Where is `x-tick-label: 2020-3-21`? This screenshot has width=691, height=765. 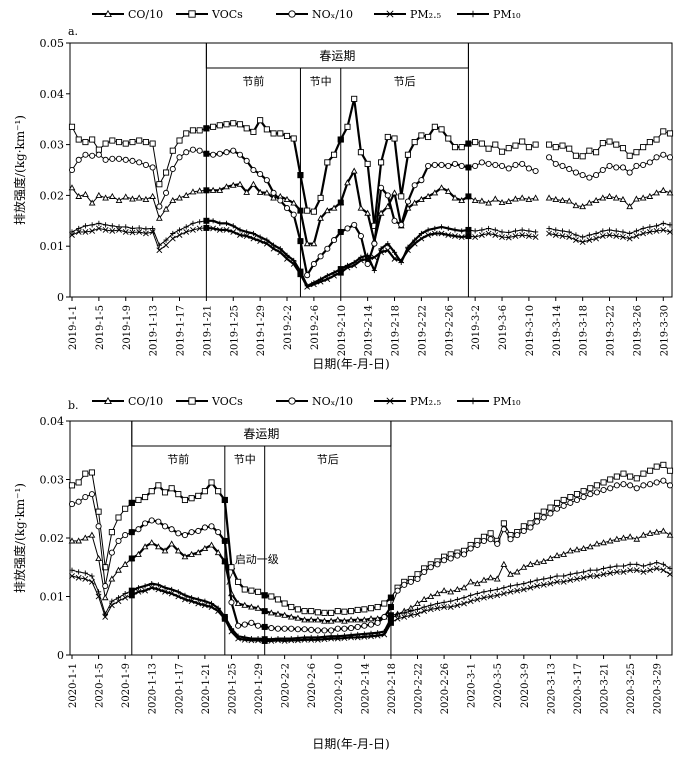
x-tick-label: 2020-3-21 is located at coordinates (605, 688).